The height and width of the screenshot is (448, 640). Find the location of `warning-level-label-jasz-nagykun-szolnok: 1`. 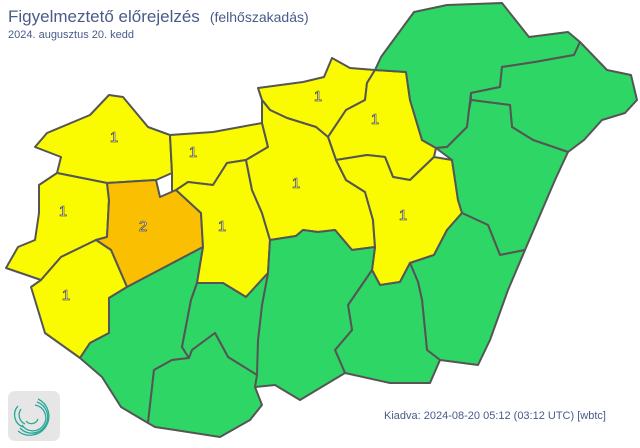

warning-level-label-jasz-nagykun-szolnok: 1 is located at coordinates (403, 215).